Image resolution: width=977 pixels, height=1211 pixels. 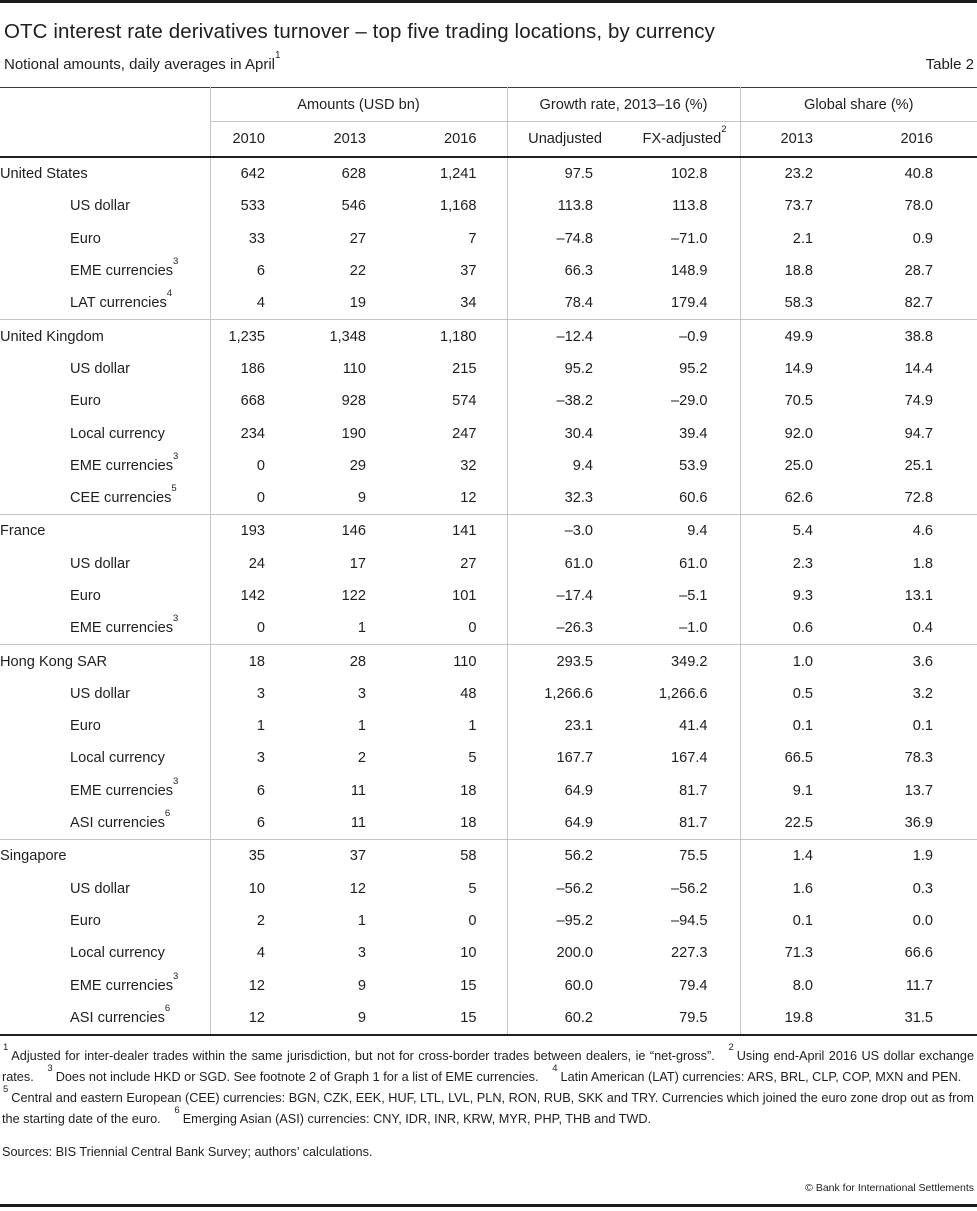 I want to click on value-cell: 1.9, so click(x=917, y=856).